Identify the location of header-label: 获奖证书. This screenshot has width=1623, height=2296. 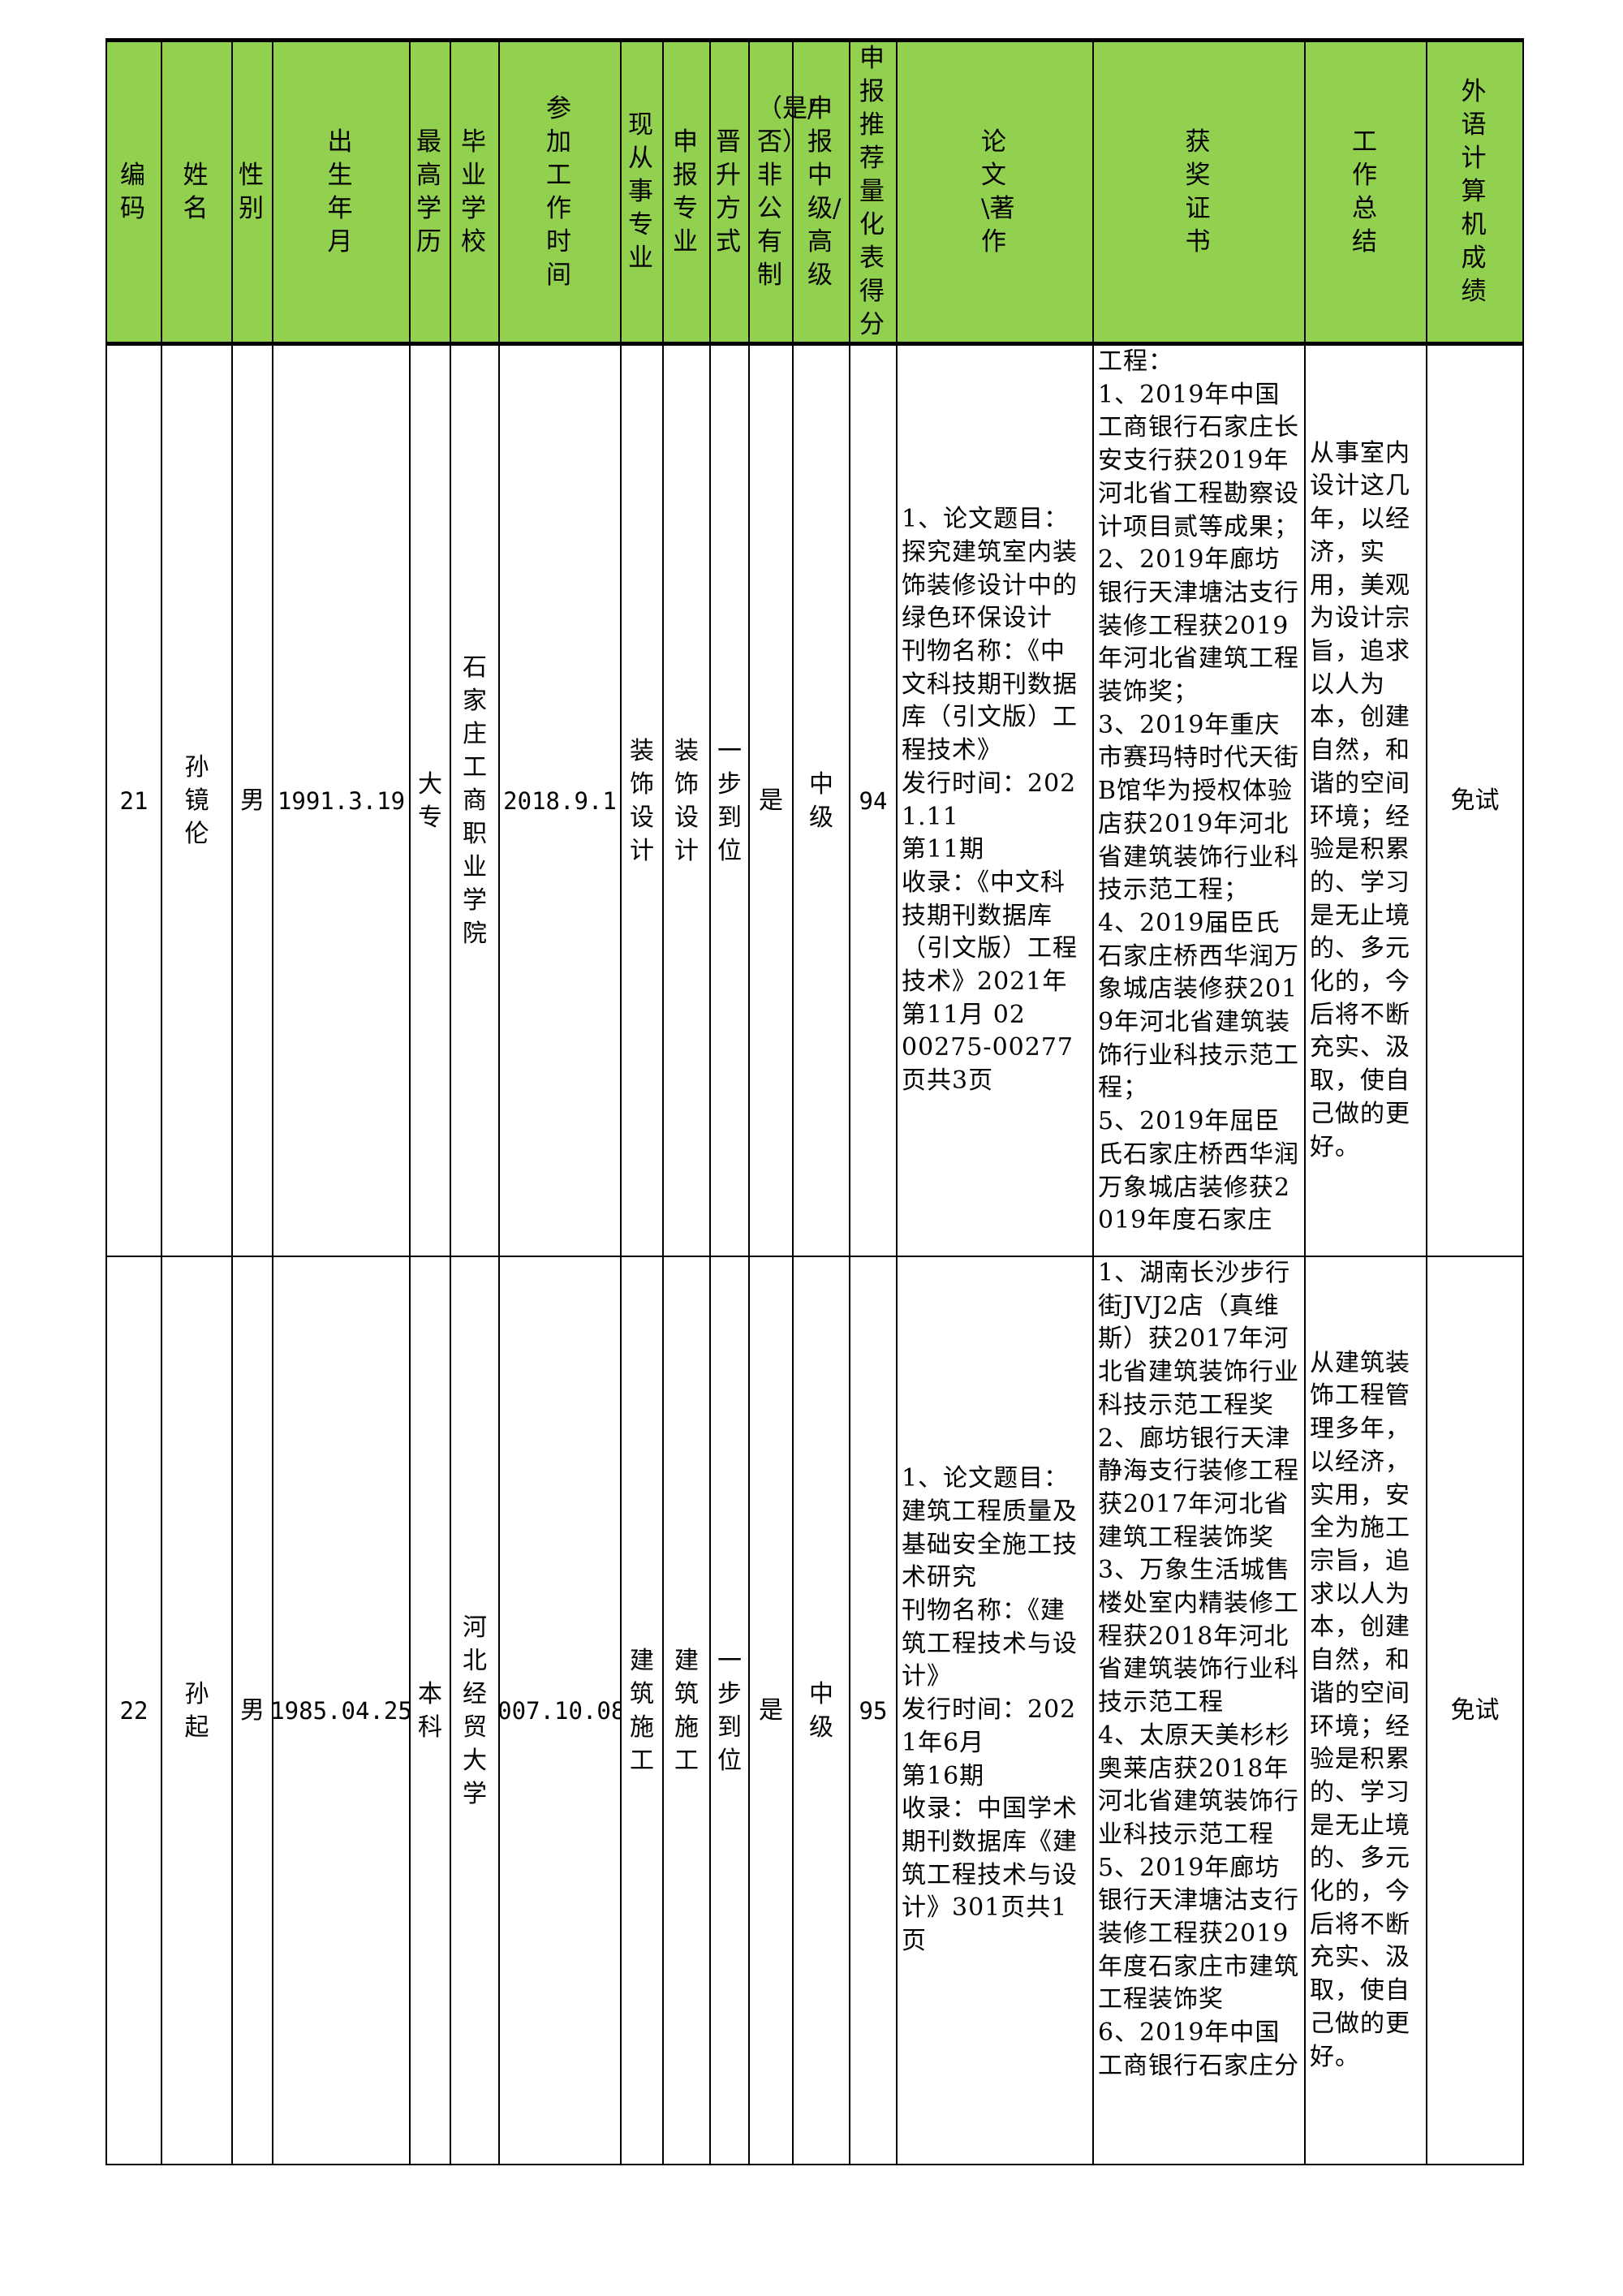
(1198, 192).